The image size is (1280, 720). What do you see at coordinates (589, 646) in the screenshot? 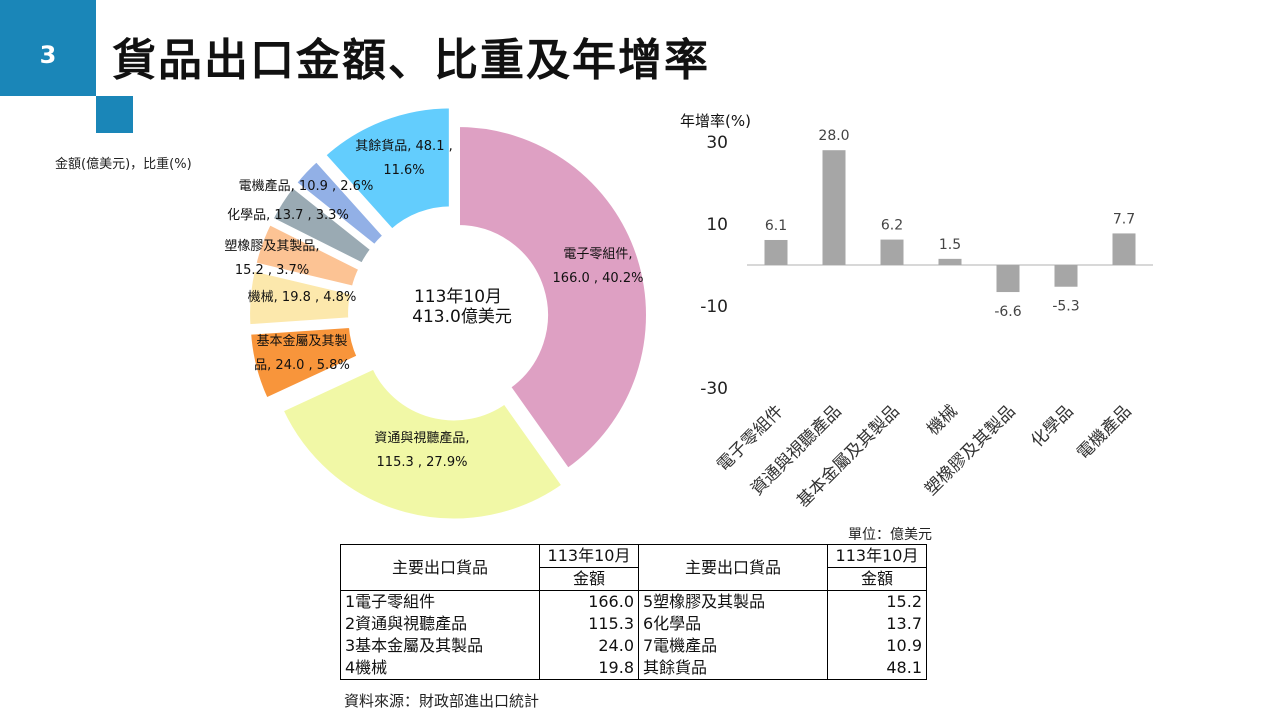
I see `table-cell-value: 24.0` at bounding box center [589, 646].